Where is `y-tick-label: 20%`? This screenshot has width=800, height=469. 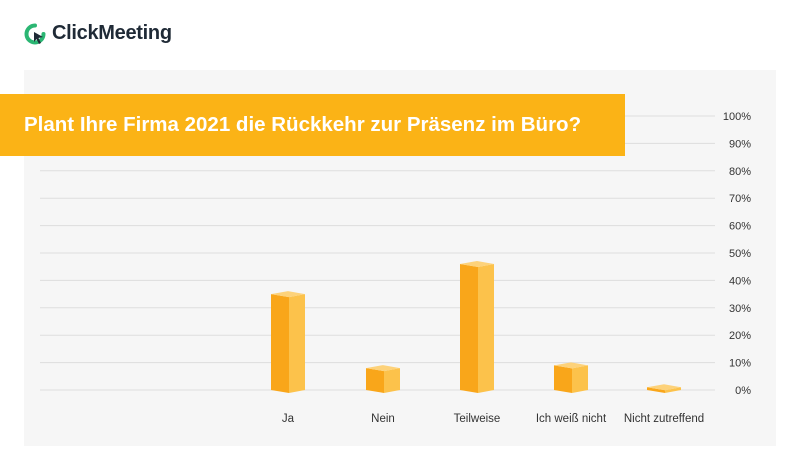 y-tick-label: 20% is located at coordinates (740, 336).